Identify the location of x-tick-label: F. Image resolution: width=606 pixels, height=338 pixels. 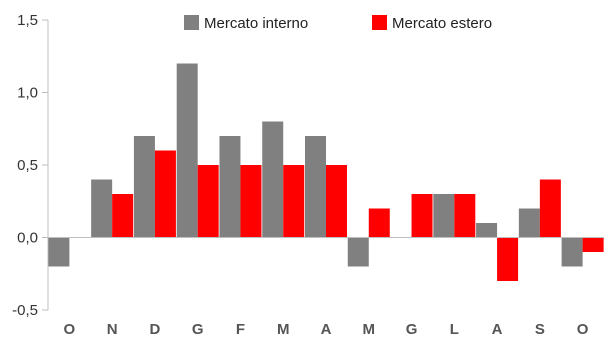
(240, 329).